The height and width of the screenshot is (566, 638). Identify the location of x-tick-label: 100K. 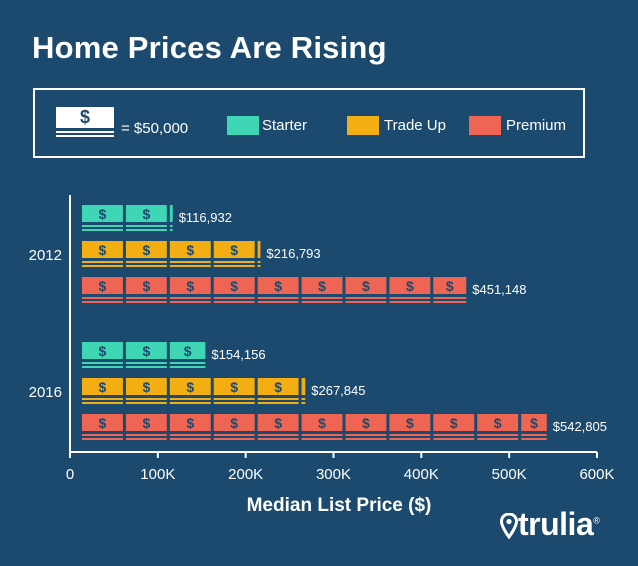
(157, 474).